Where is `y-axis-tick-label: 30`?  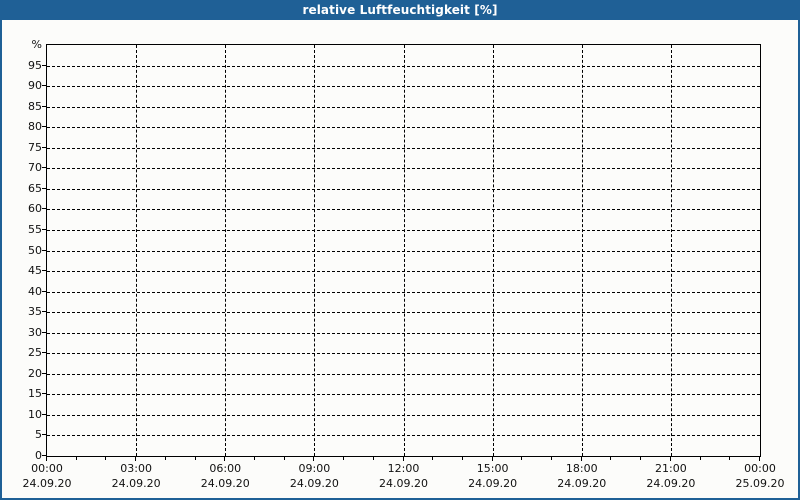 y-axis-tick-label: 30 is located at coordinates (35, 332).